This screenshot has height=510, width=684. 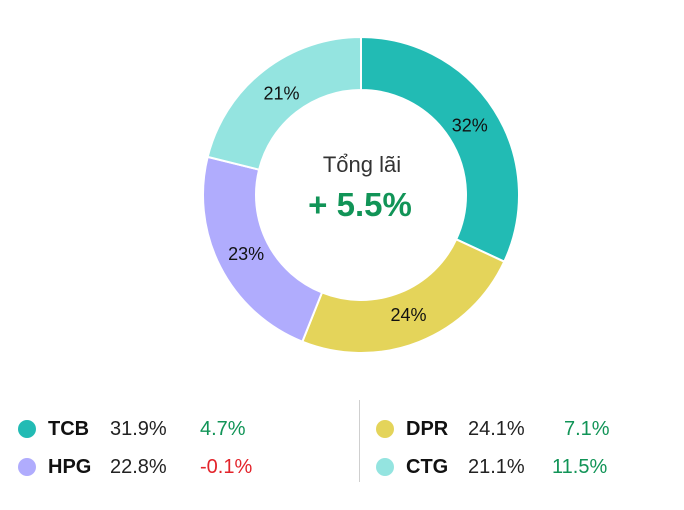 I want to click on legend-share: 21.1%, so click(x=496, y=466).